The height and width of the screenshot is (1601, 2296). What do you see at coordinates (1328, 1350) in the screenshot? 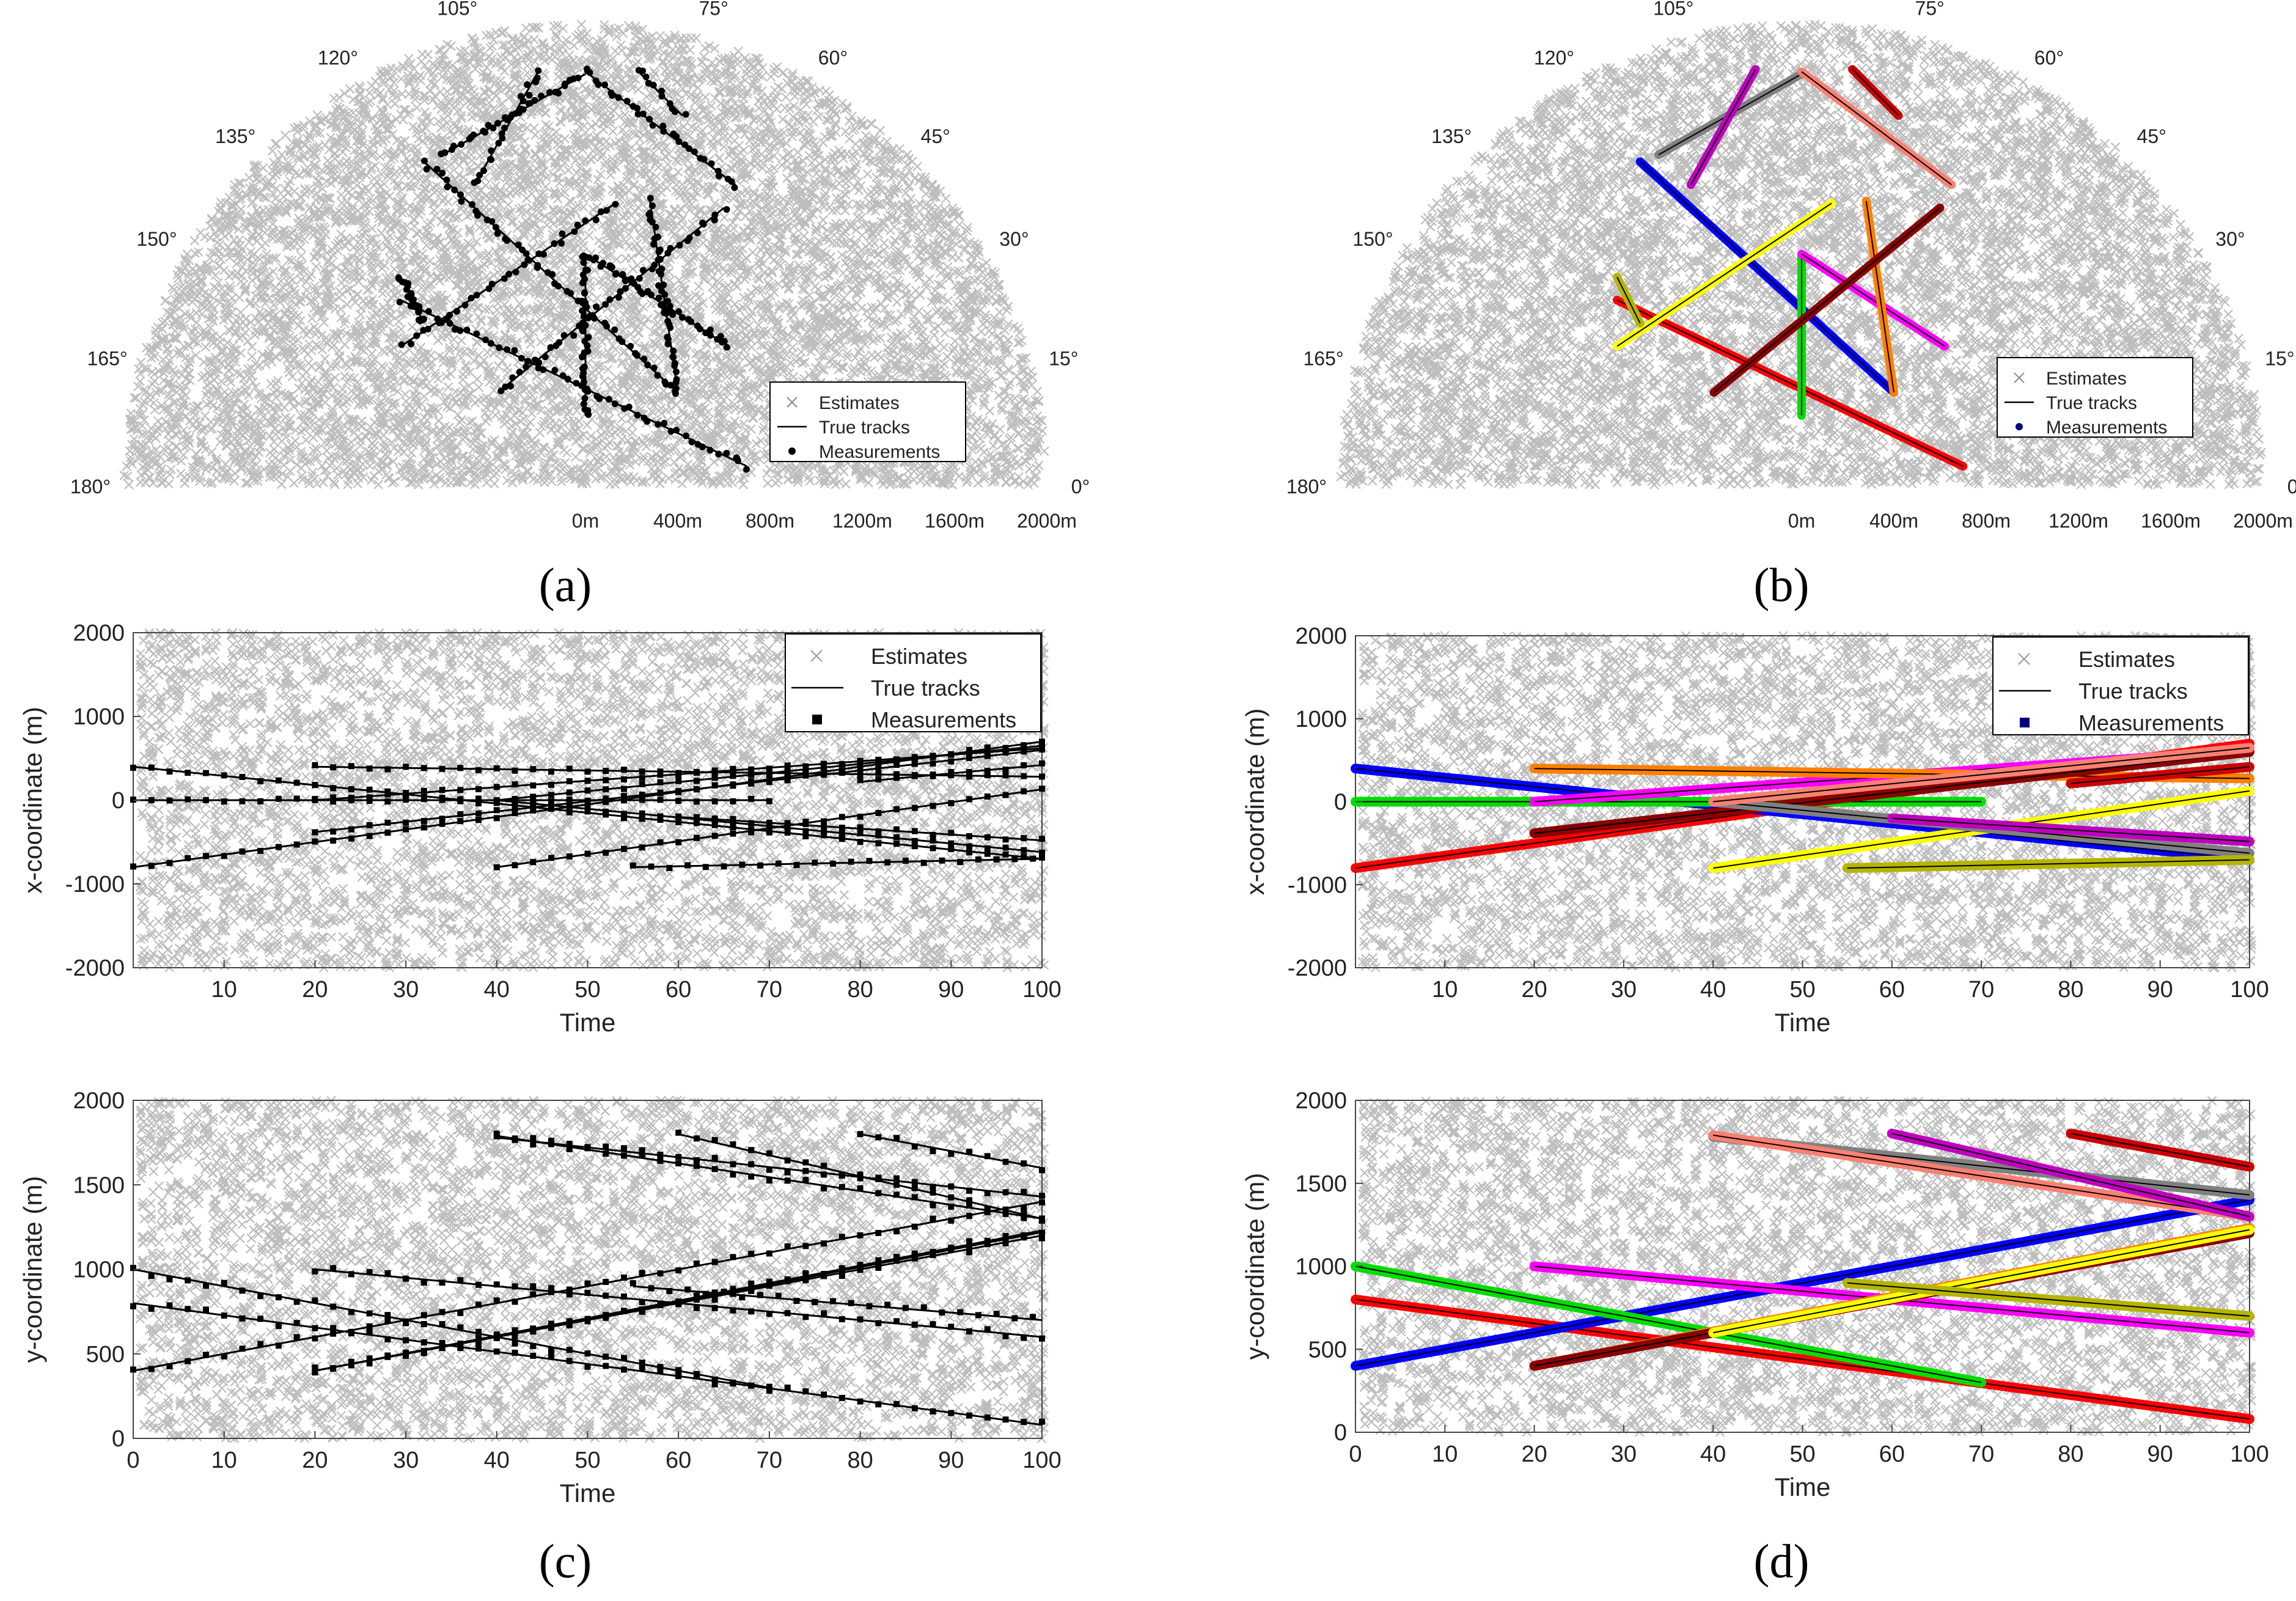
I see `y-tick-label: 500` at bounding box center [1328, 1350].